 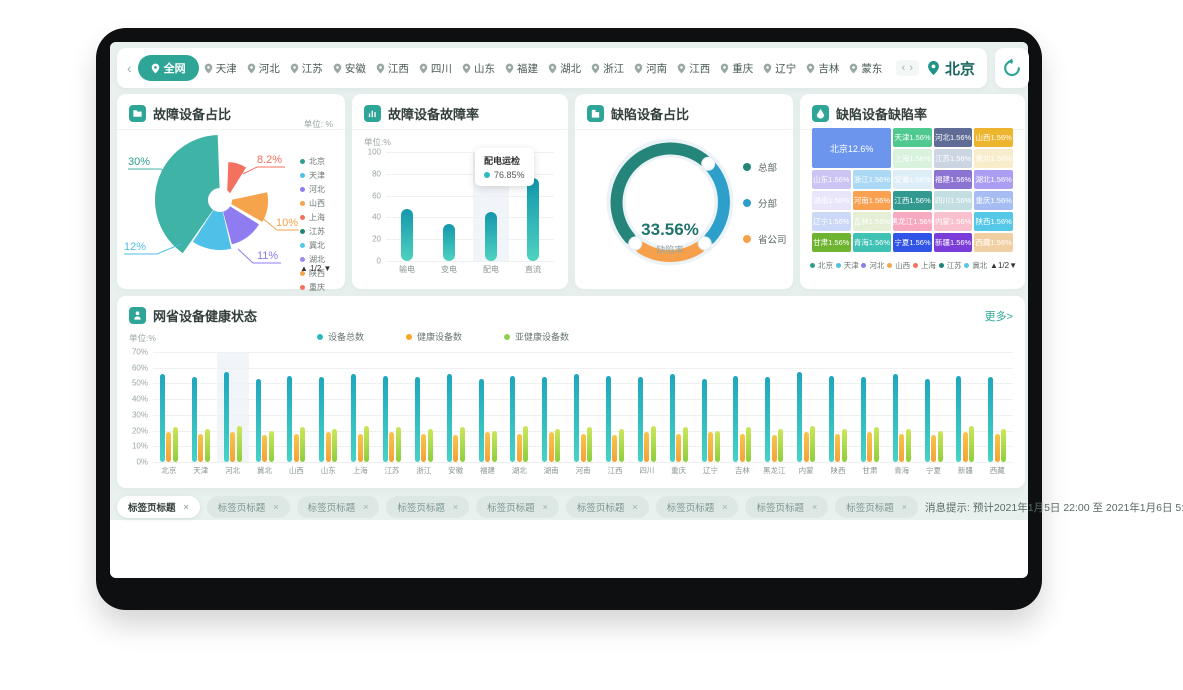 What do you see at coordinates (907, 68) in the screenshot?
I see `nav-pager: ‹ ›` at bounding box center [907, 68].